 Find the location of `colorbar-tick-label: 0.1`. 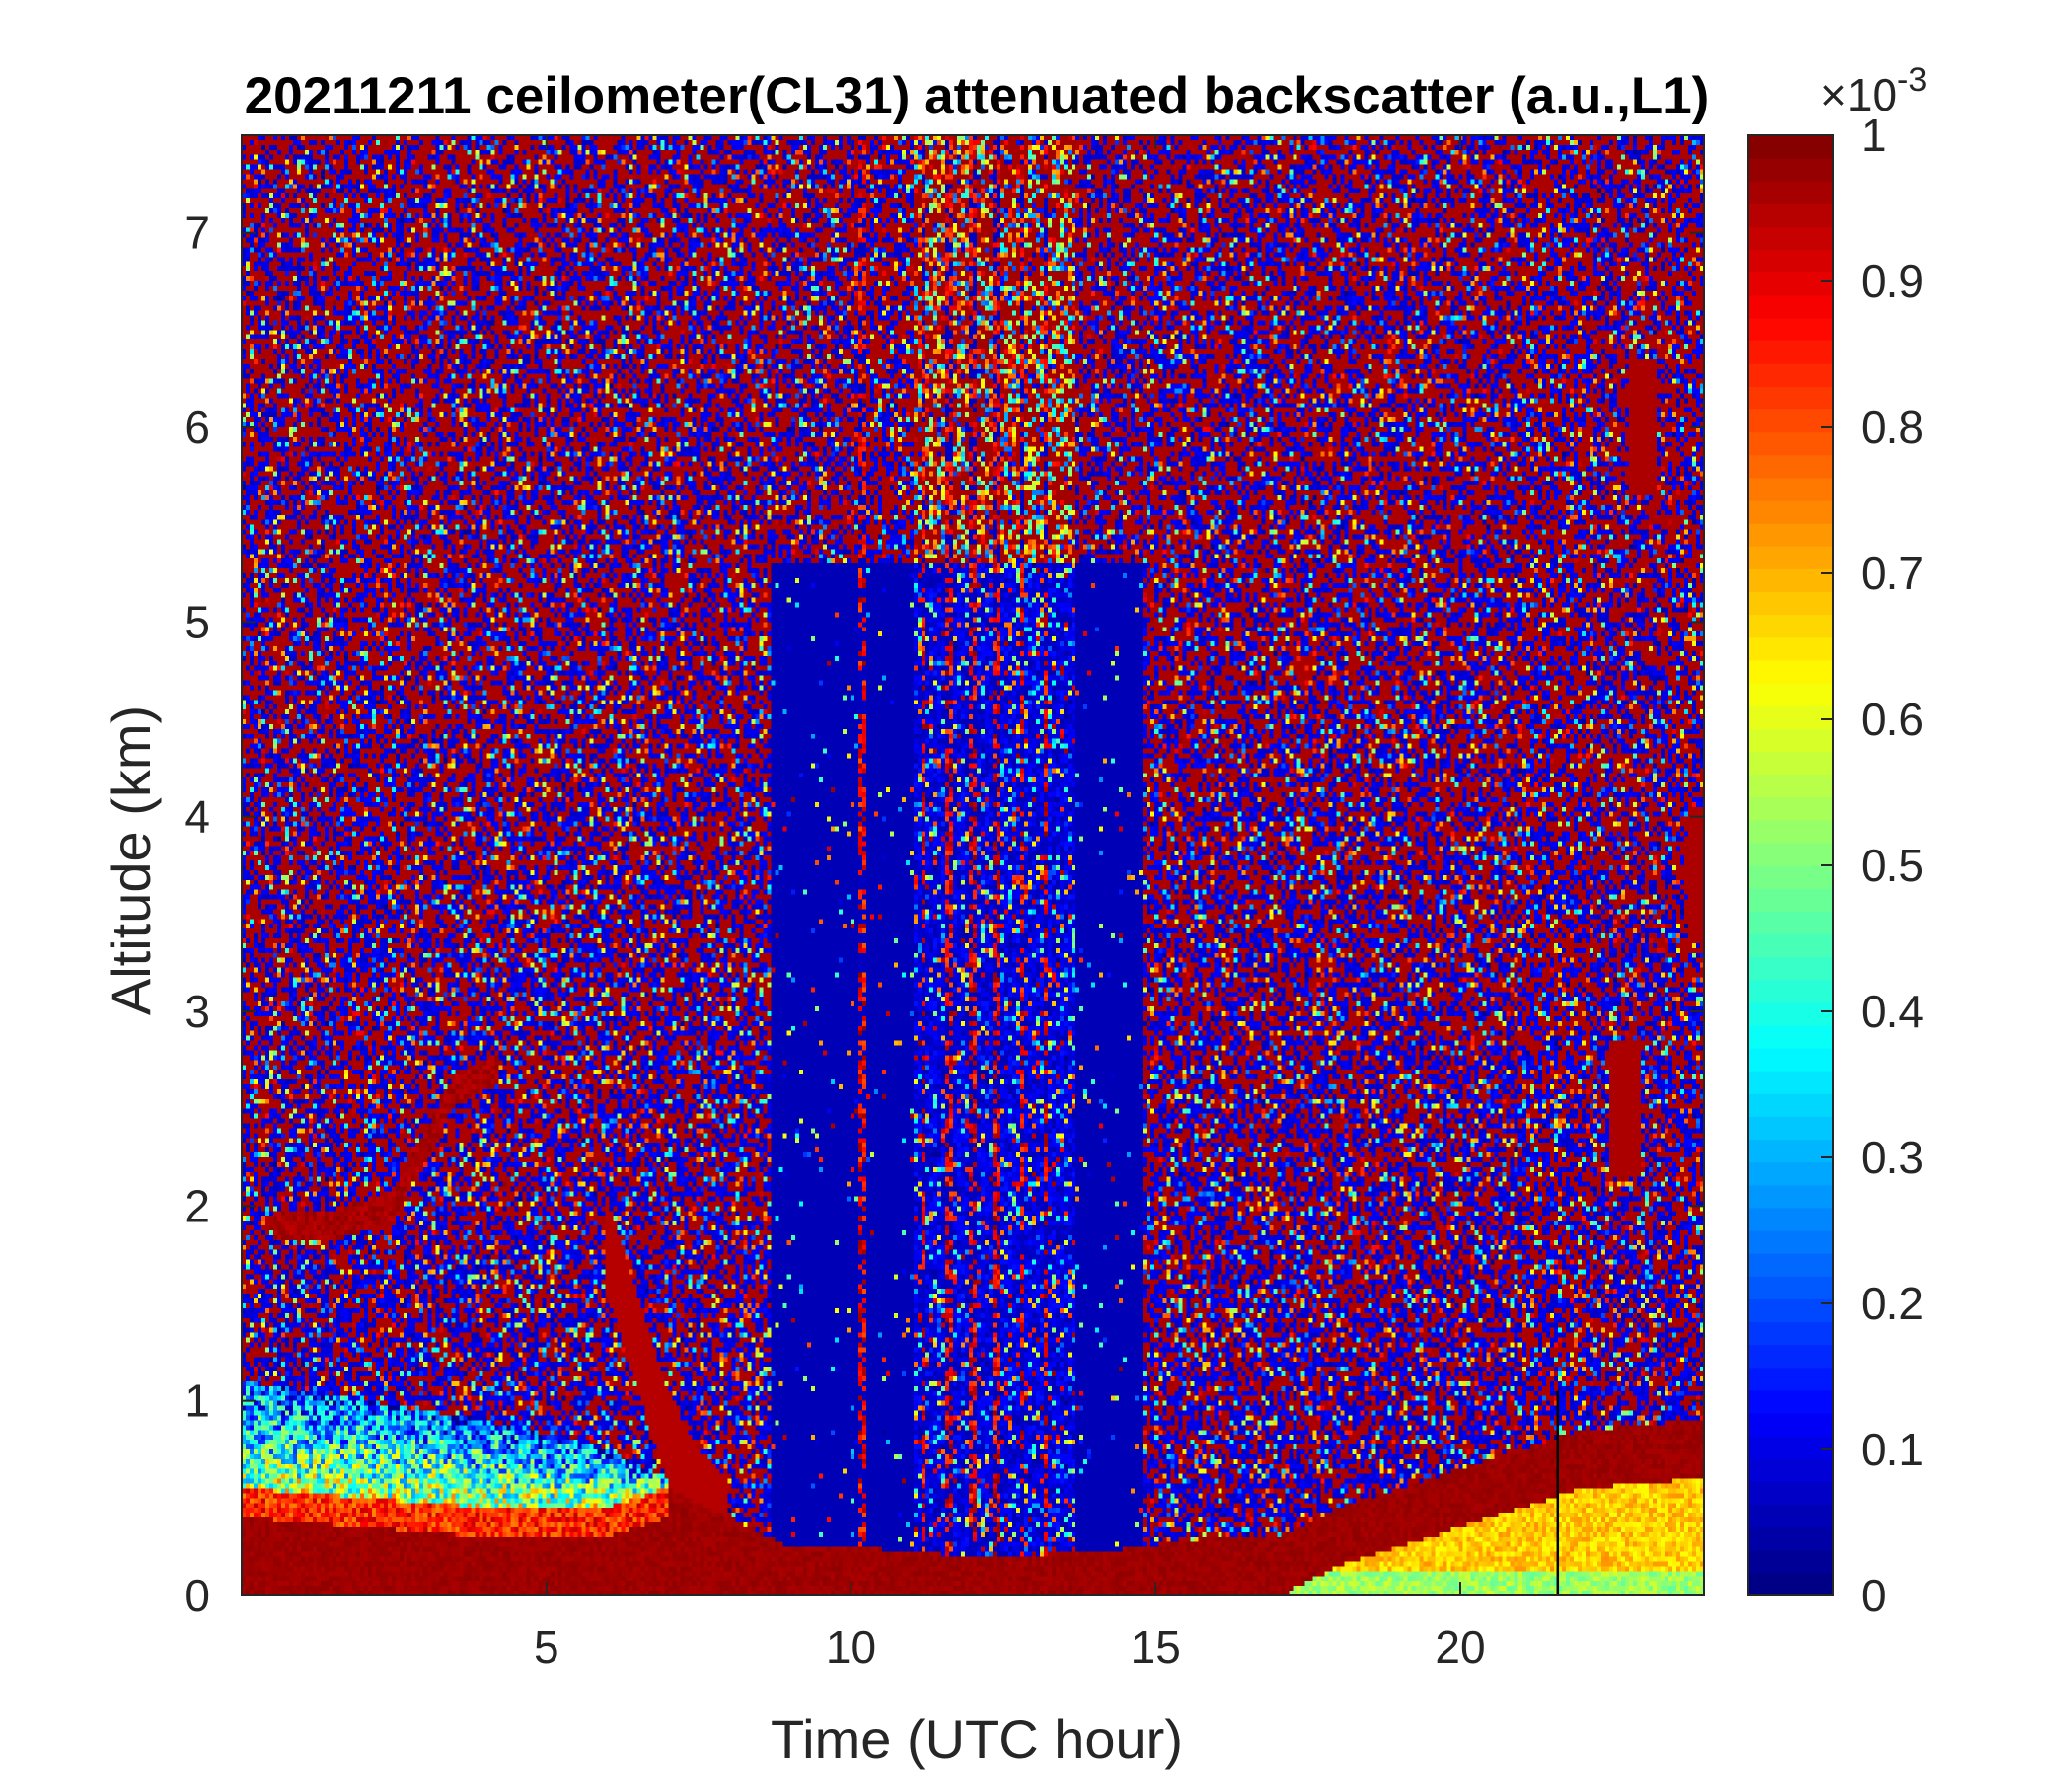

colorbar-tick-label: 0.1 is located at coordinates (1892, 1450).